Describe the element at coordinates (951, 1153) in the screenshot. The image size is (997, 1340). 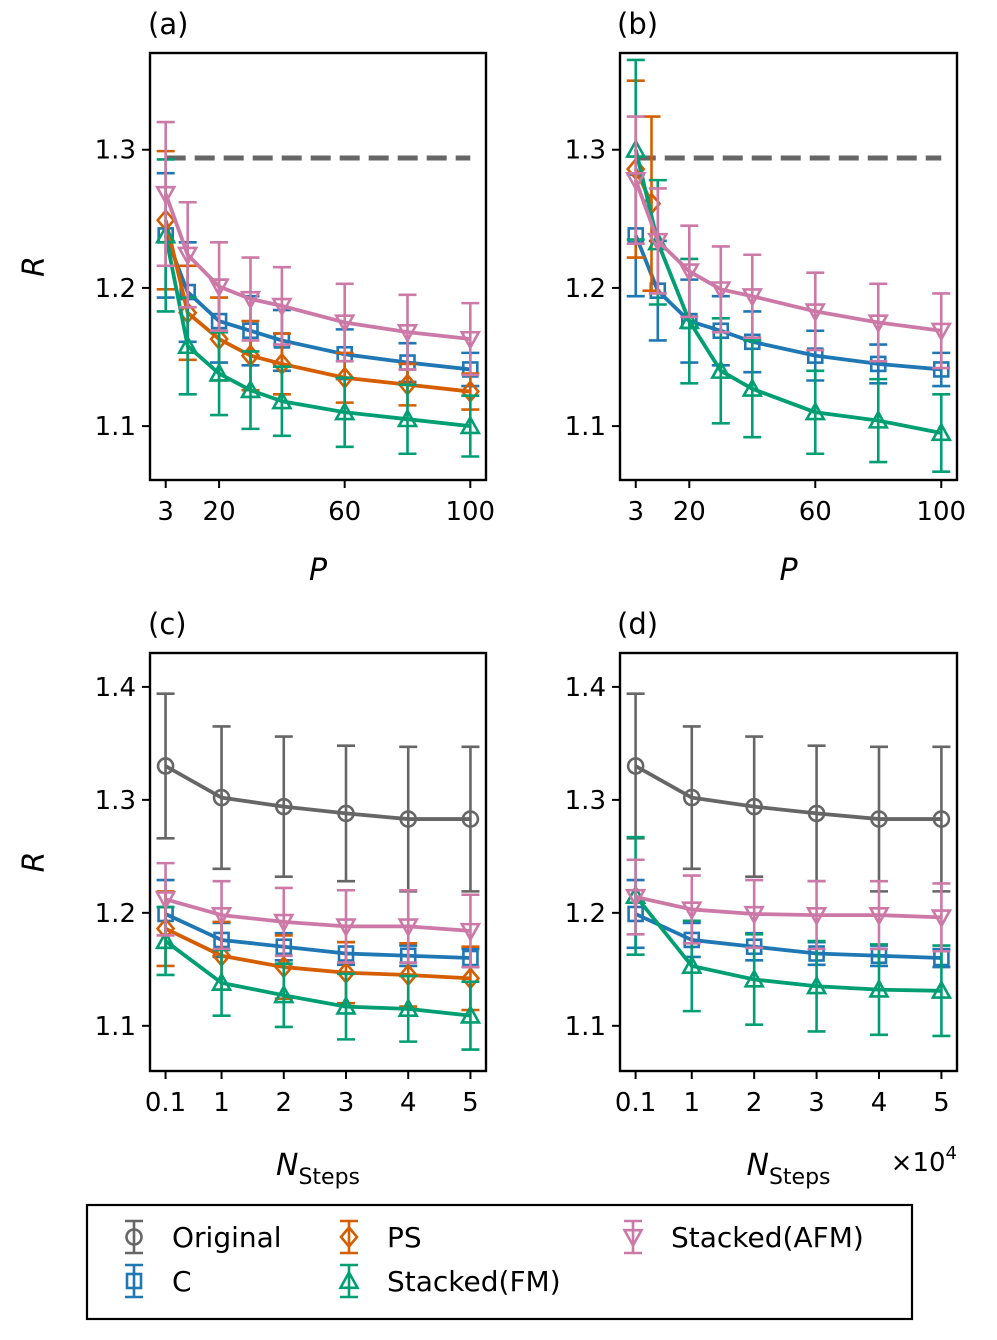
I see `axis-multiplier-exp: 4` at that location.